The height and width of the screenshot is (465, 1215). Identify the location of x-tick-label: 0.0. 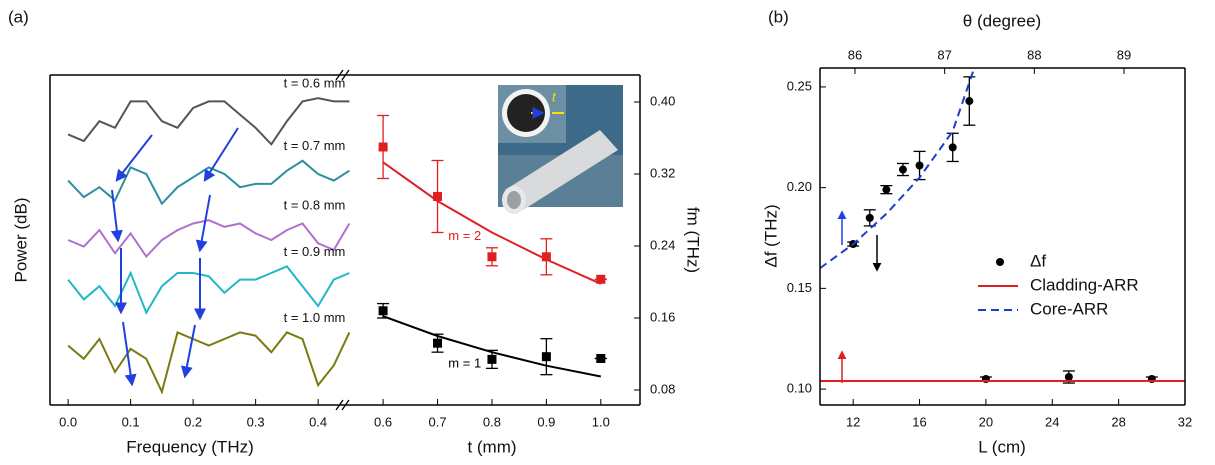
(68, 421).